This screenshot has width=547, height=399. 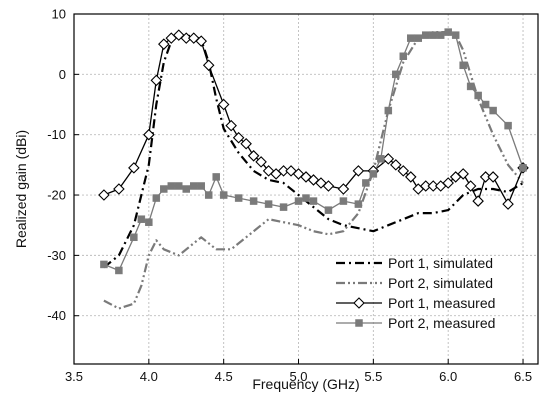 I want to click on legend-label-1: Port 1, simulated, so click(x=440, y=263).